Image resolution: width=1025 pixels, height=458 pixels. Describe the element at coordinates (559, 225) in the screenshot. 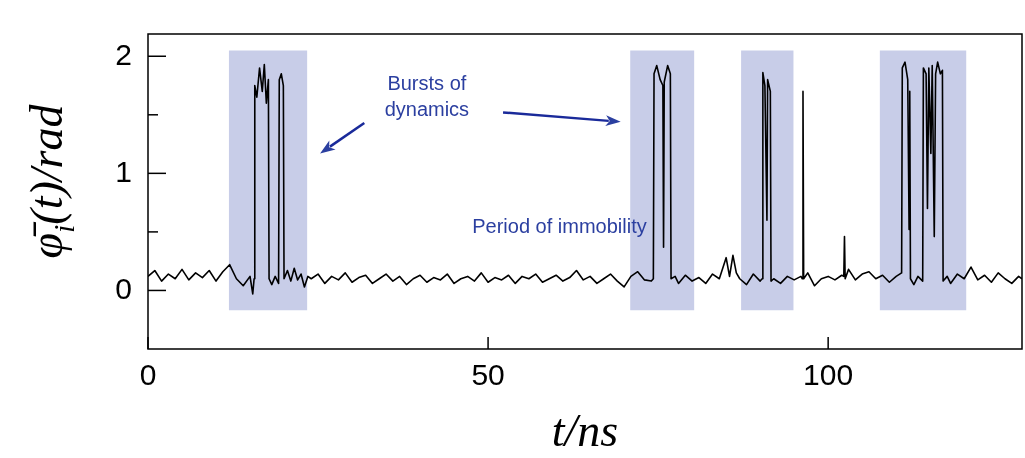

I see `annotation: Period of immobility` at that location.